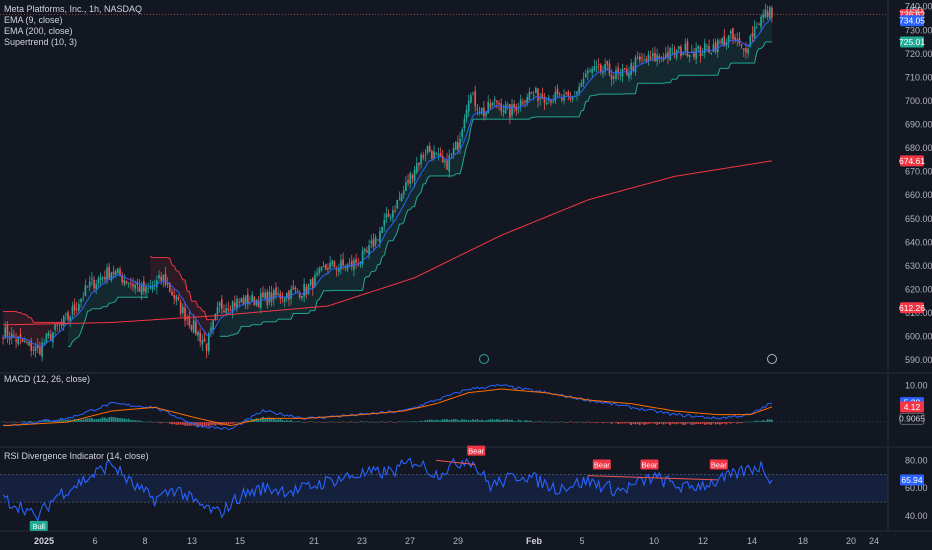 This screenshot has width=932, height=550. Describe the element at coordinates (444, 407) in the screenshot. I see `macd-pane` at that location.